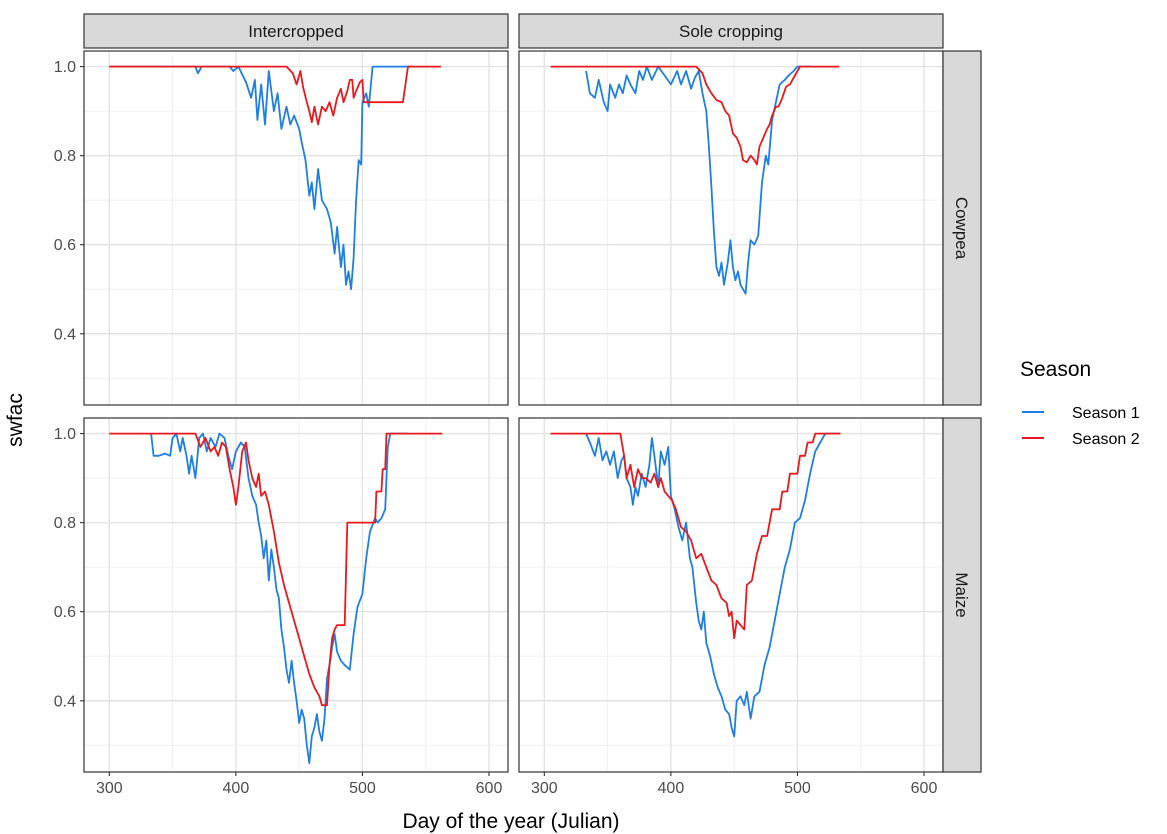 This screenshot has width=1167, height=834. Describe the element at coordinates (15, 420) in the screenshot. I see `y-axis-title: swfac` at that location.